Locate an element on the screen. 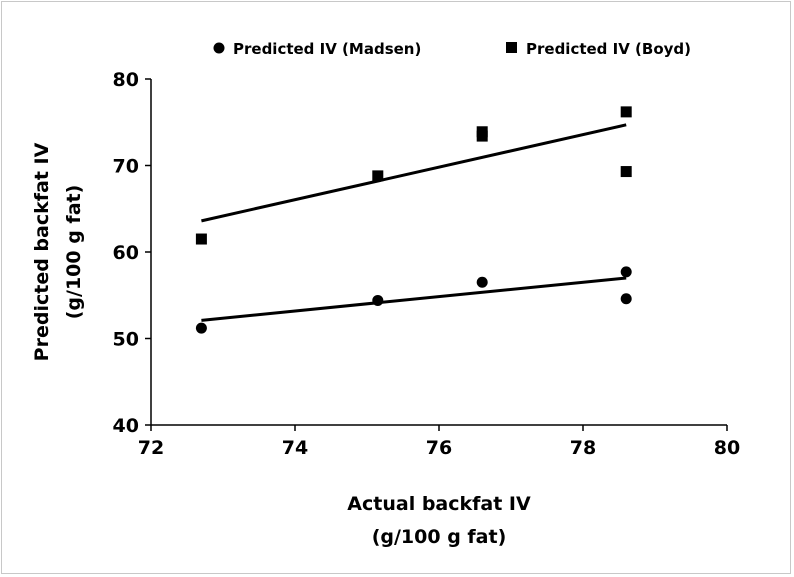 This screenshot has height=577, width=794. x-tick-label: 80 is located at coordinates (727, 448).